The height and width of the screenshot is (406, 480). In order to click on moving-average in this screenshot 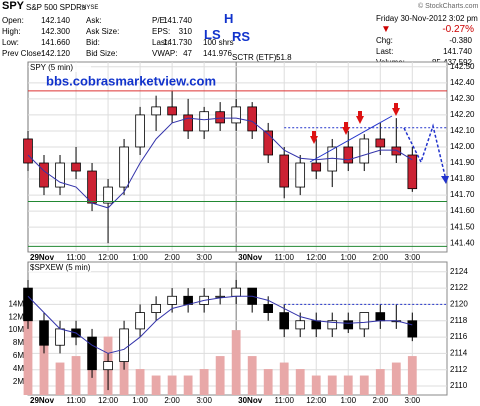, I will do `click(220, 324)`.